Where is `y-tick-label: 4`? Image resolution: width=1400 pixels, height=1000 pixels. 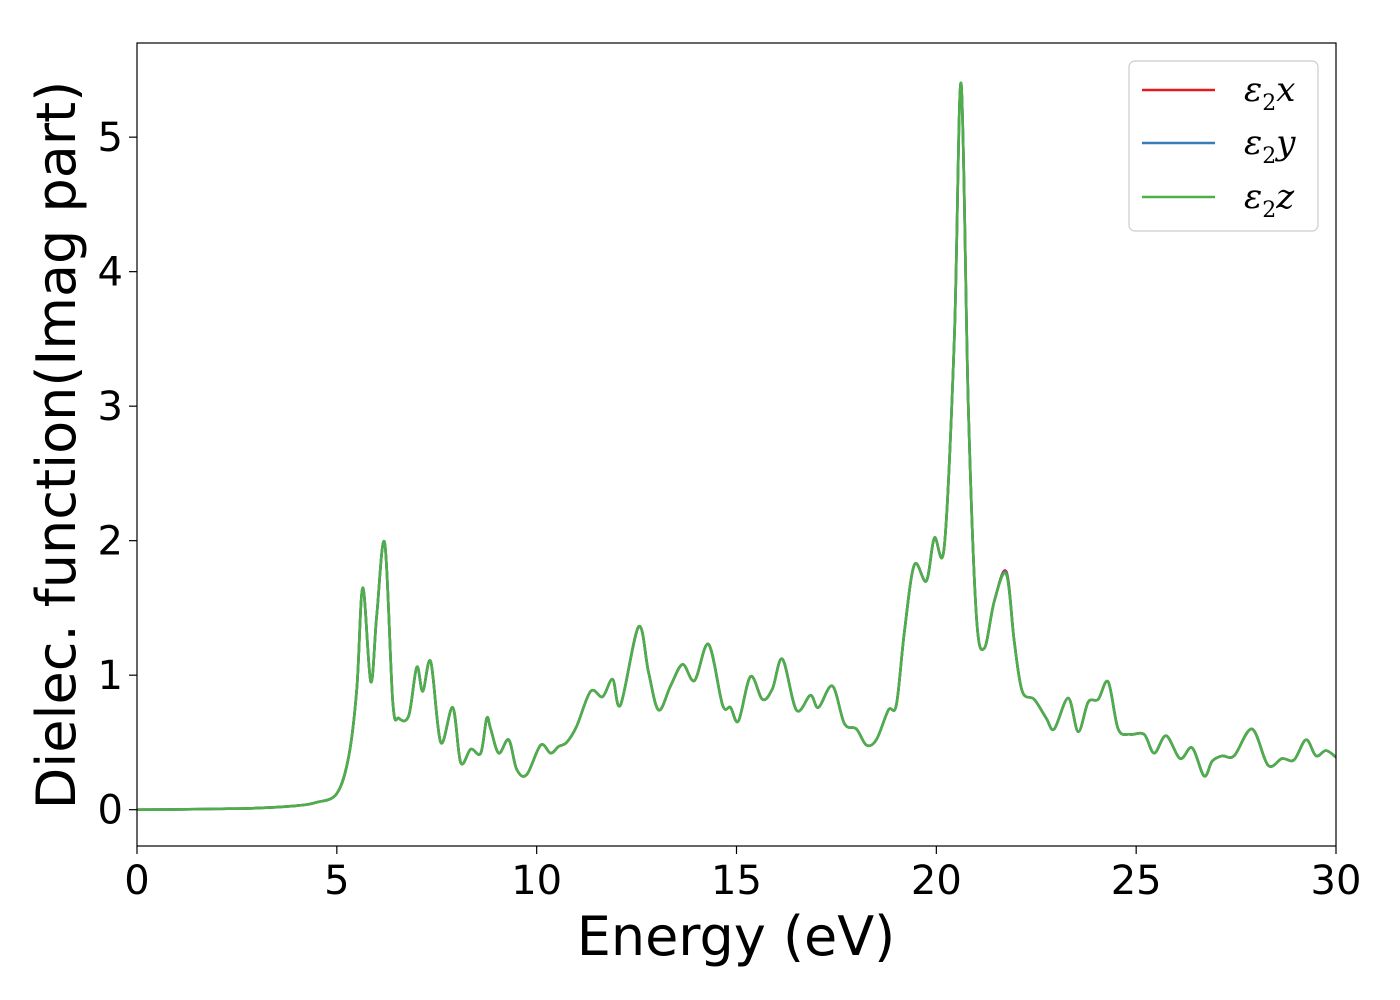
y-tick-label: 4 is located at coordinates (110, 273).